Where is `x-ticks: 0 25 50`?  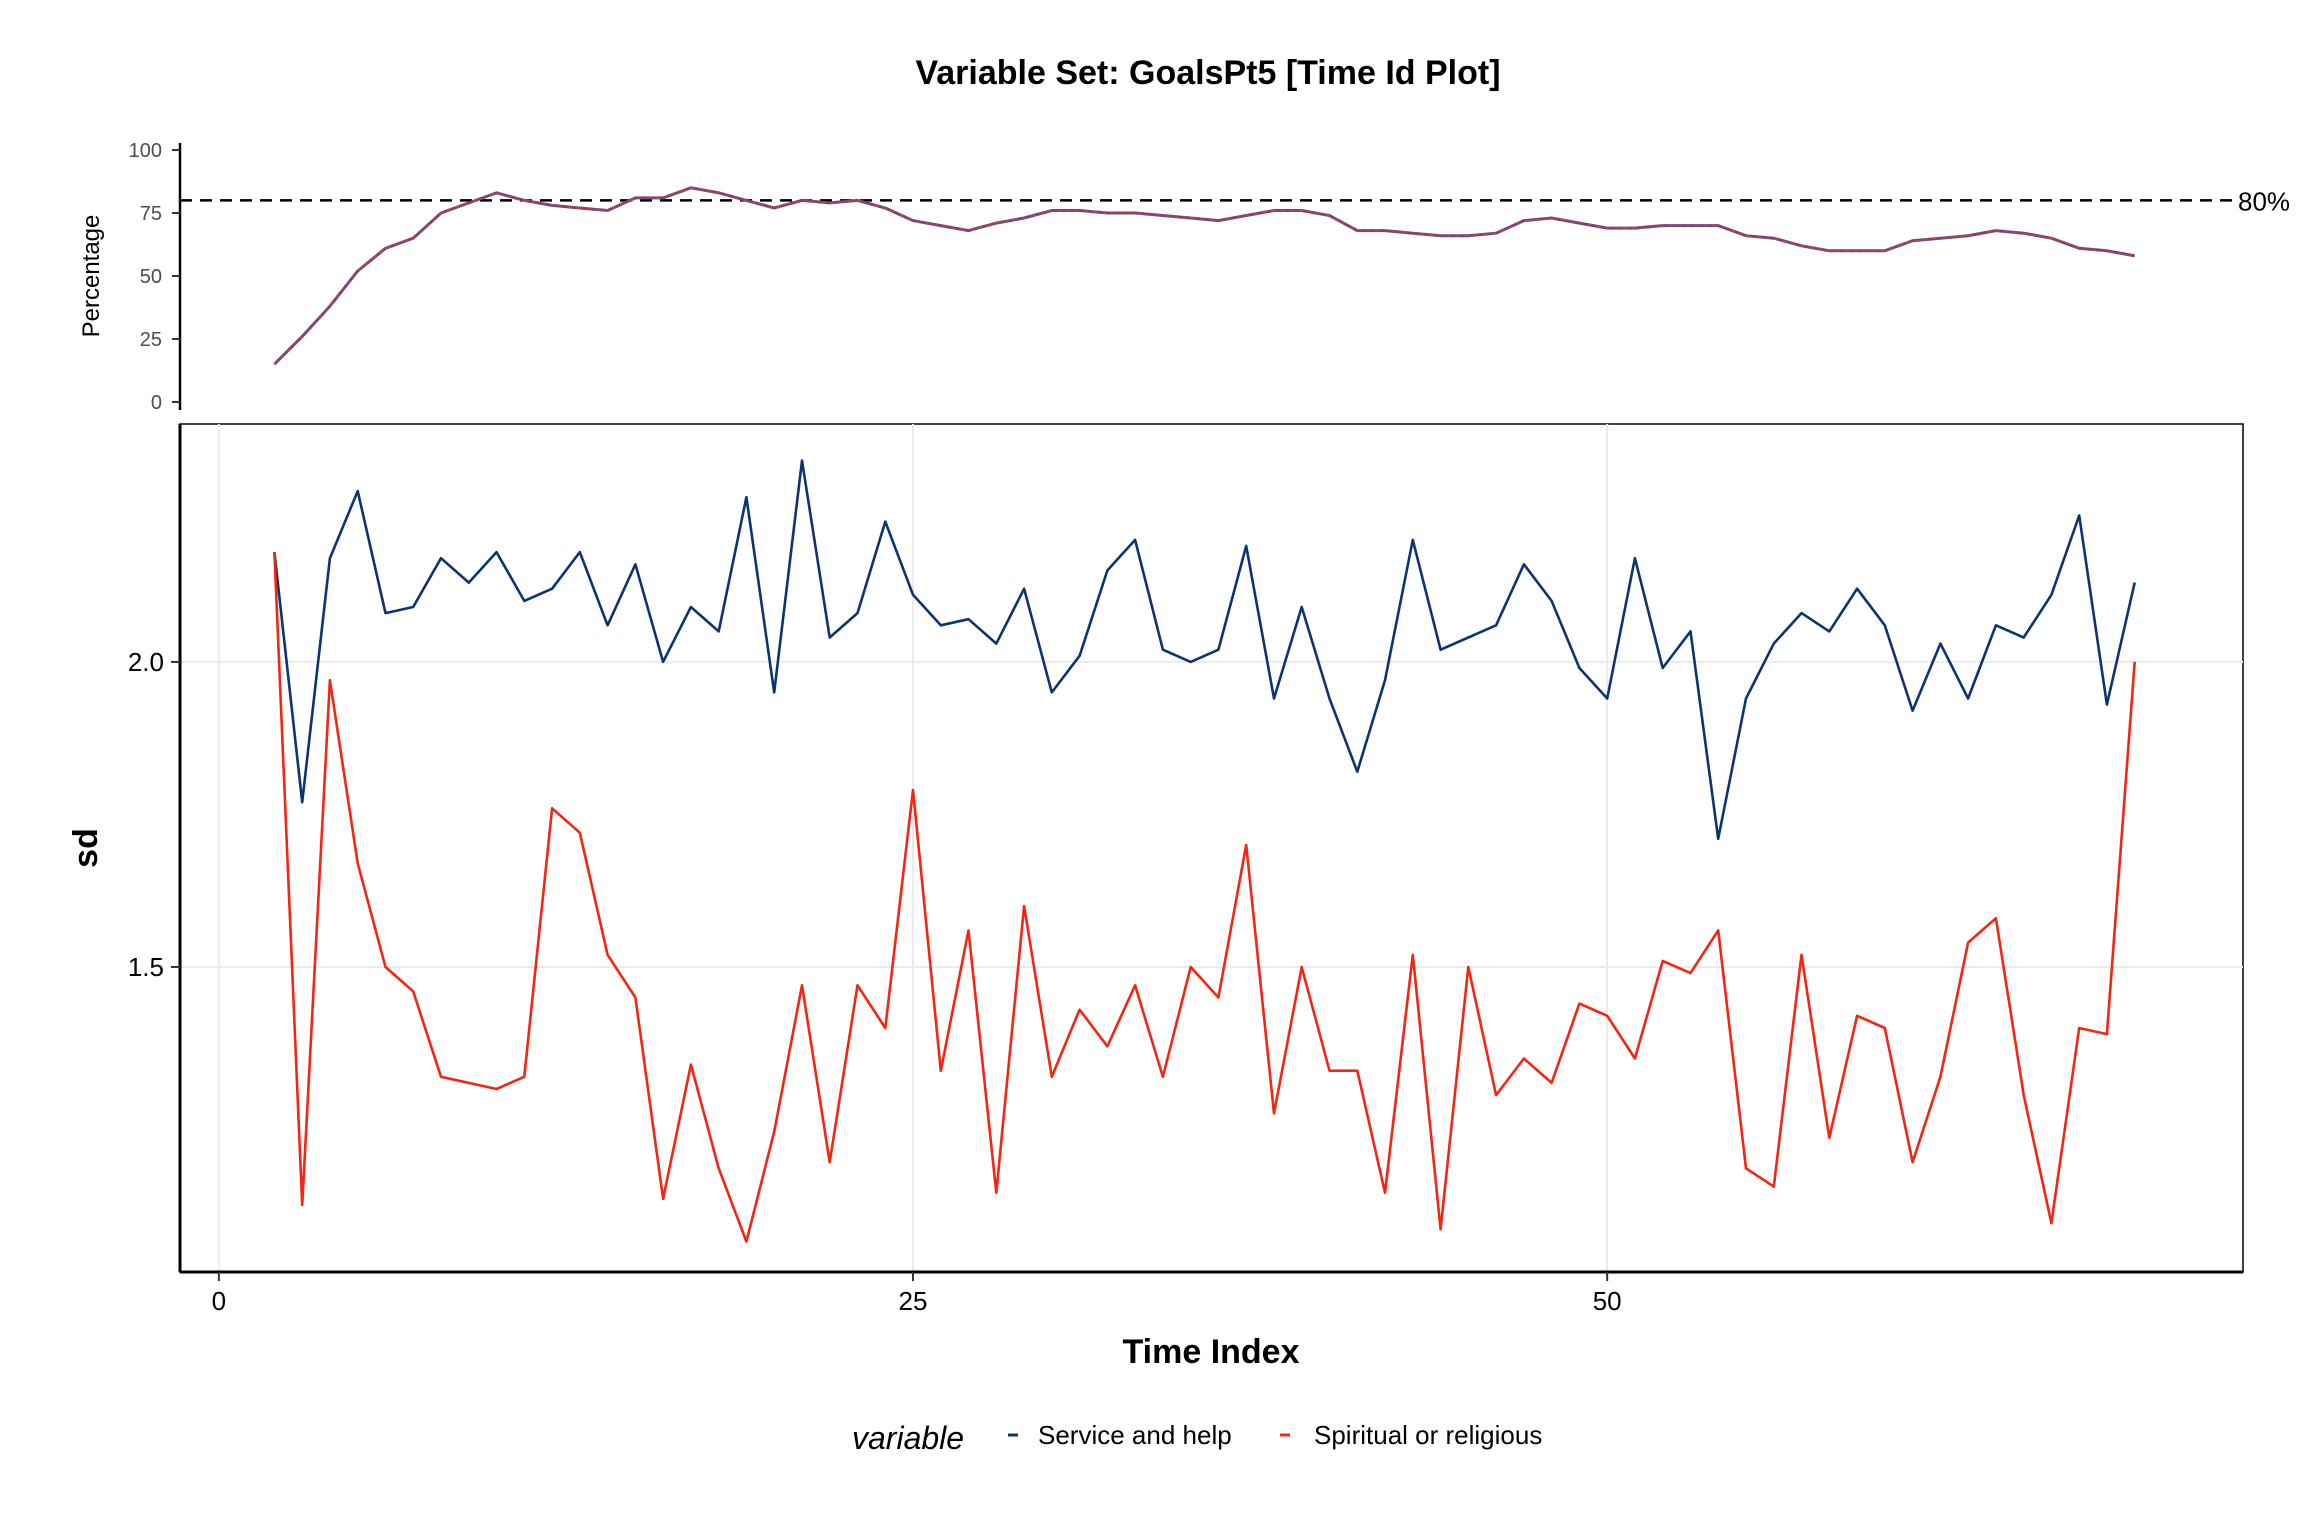
x-ticks: 0 25 50 is located at coordinates (917, 1294).